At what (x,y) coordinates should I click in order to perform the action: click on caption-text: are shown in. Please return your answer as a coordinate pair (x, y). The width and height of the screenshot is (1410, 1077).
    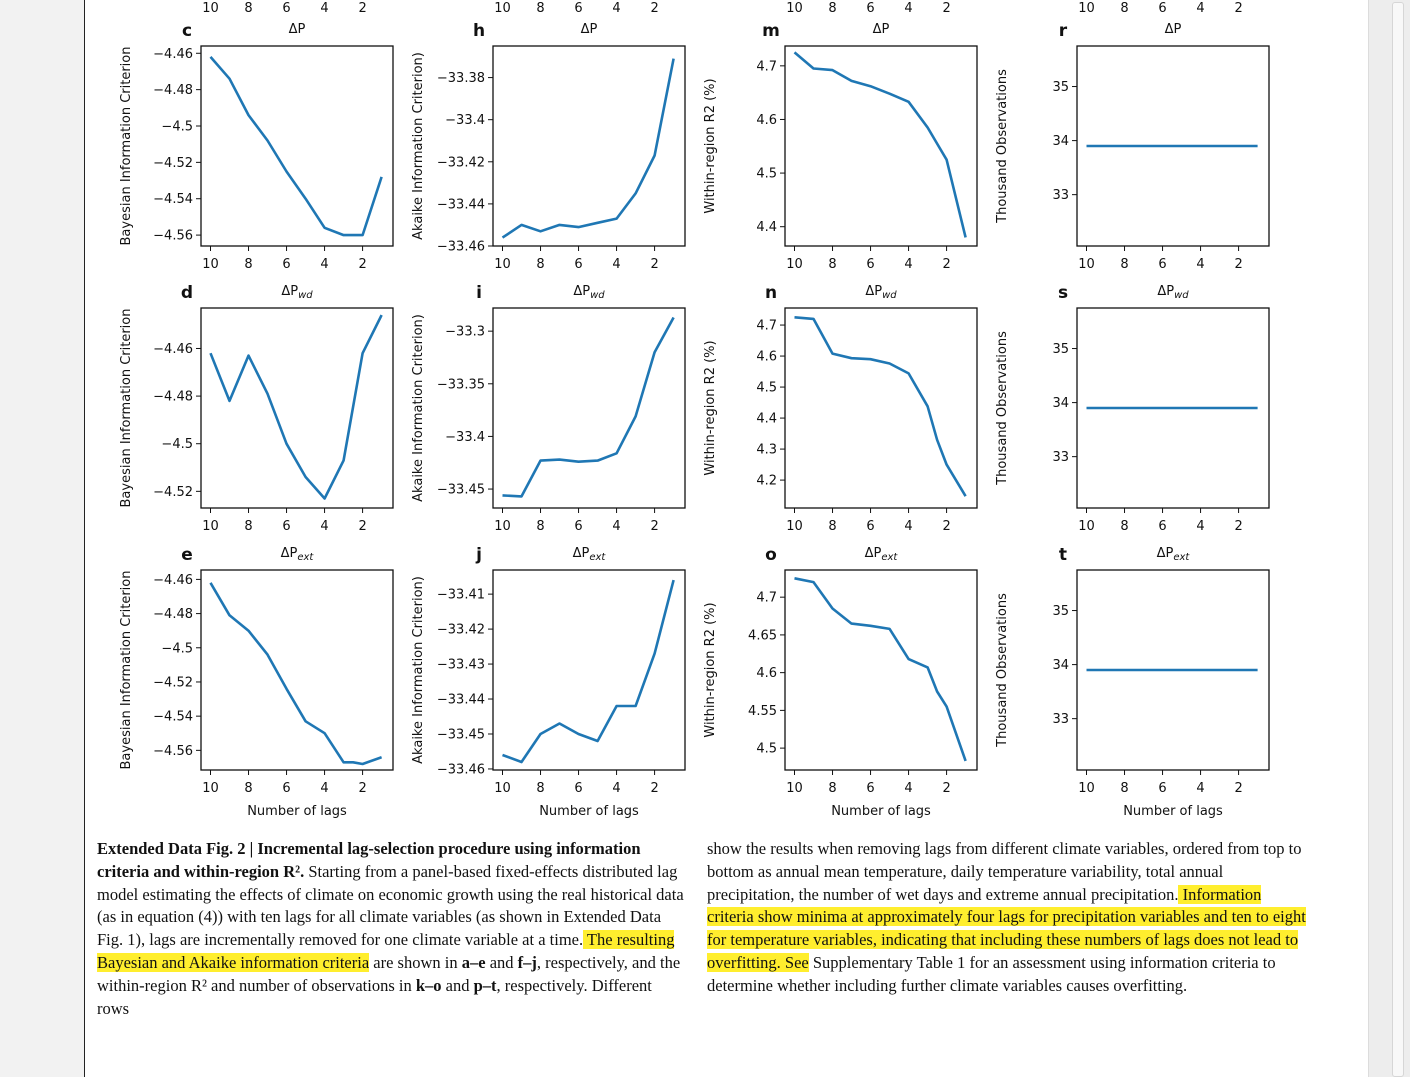
    Looking at the image, I should click on (415, 962).